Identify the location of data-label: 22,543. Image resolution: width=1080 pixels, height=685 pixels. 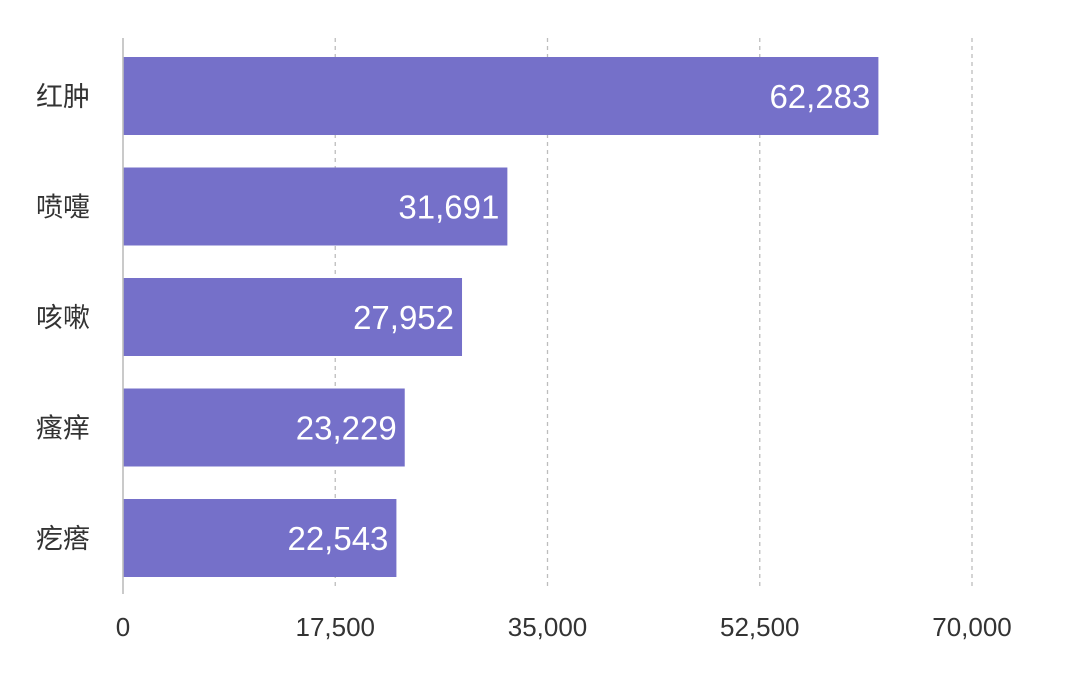
(337, 538).